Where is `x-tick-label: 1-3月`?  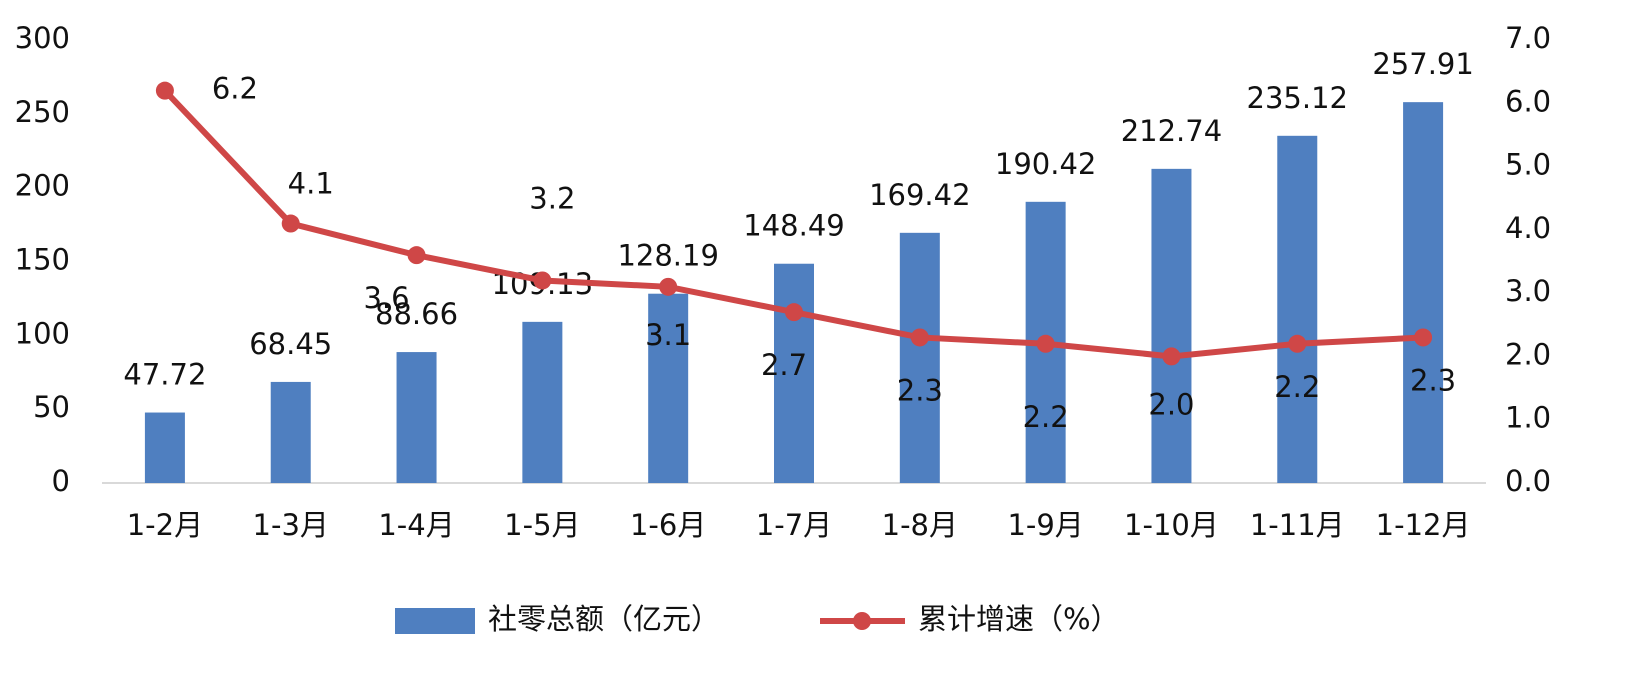
x-tick-label: 1-3月 is located at coordinates (291, 525).